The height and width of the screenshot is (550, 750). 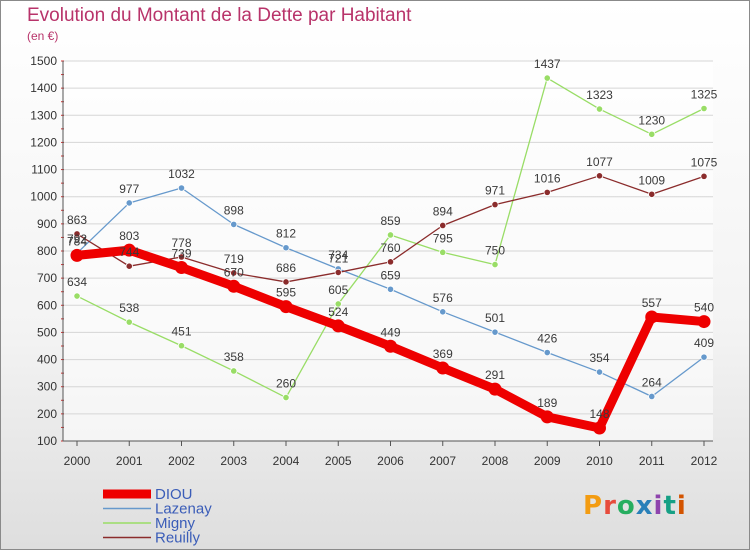 What do you see at coordinates (495, 461) in the screenshot?
I see `x-tick-label: 2008` at bounding box center [495, 461].